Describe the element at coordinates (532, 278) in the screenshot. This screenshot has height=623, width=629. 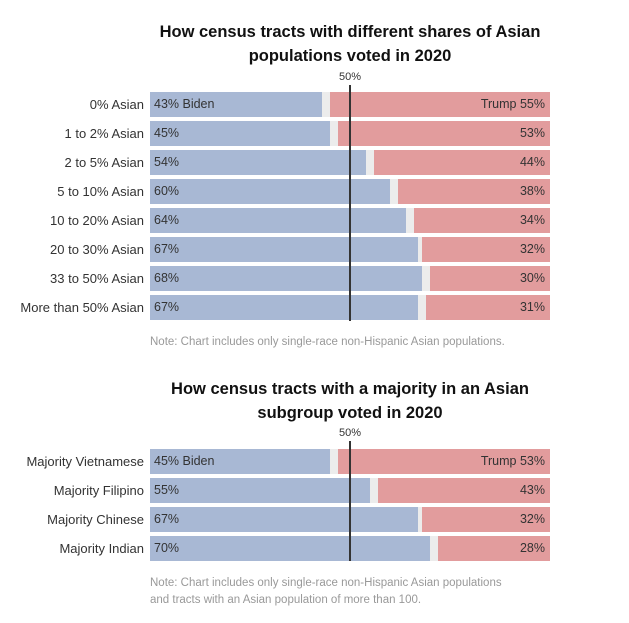
I see `trump-value-label: 30%` at that location.